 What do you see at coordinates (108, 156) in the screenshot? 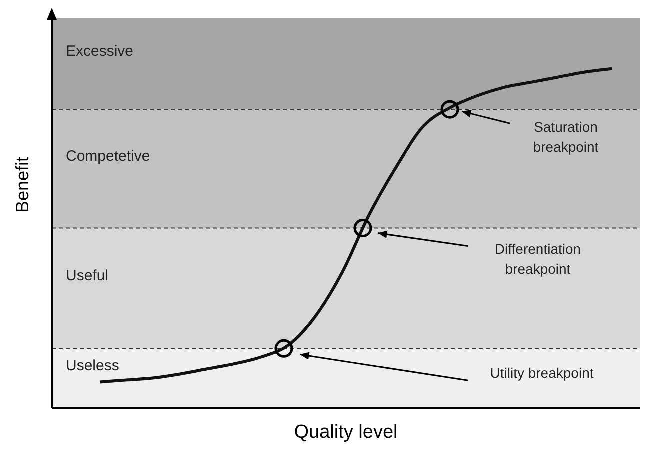
I see `band-label: Competetive` at bounding box center [108, 156].